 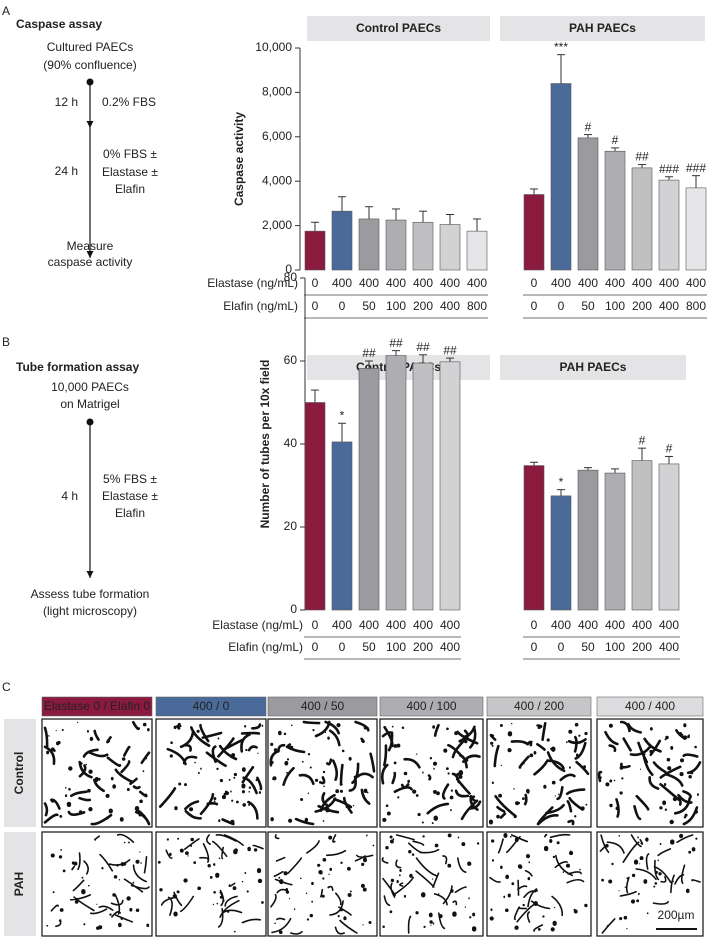 I want to click on y-axis-title: Number of tubes per 10x field, so click(x=265, y=444).